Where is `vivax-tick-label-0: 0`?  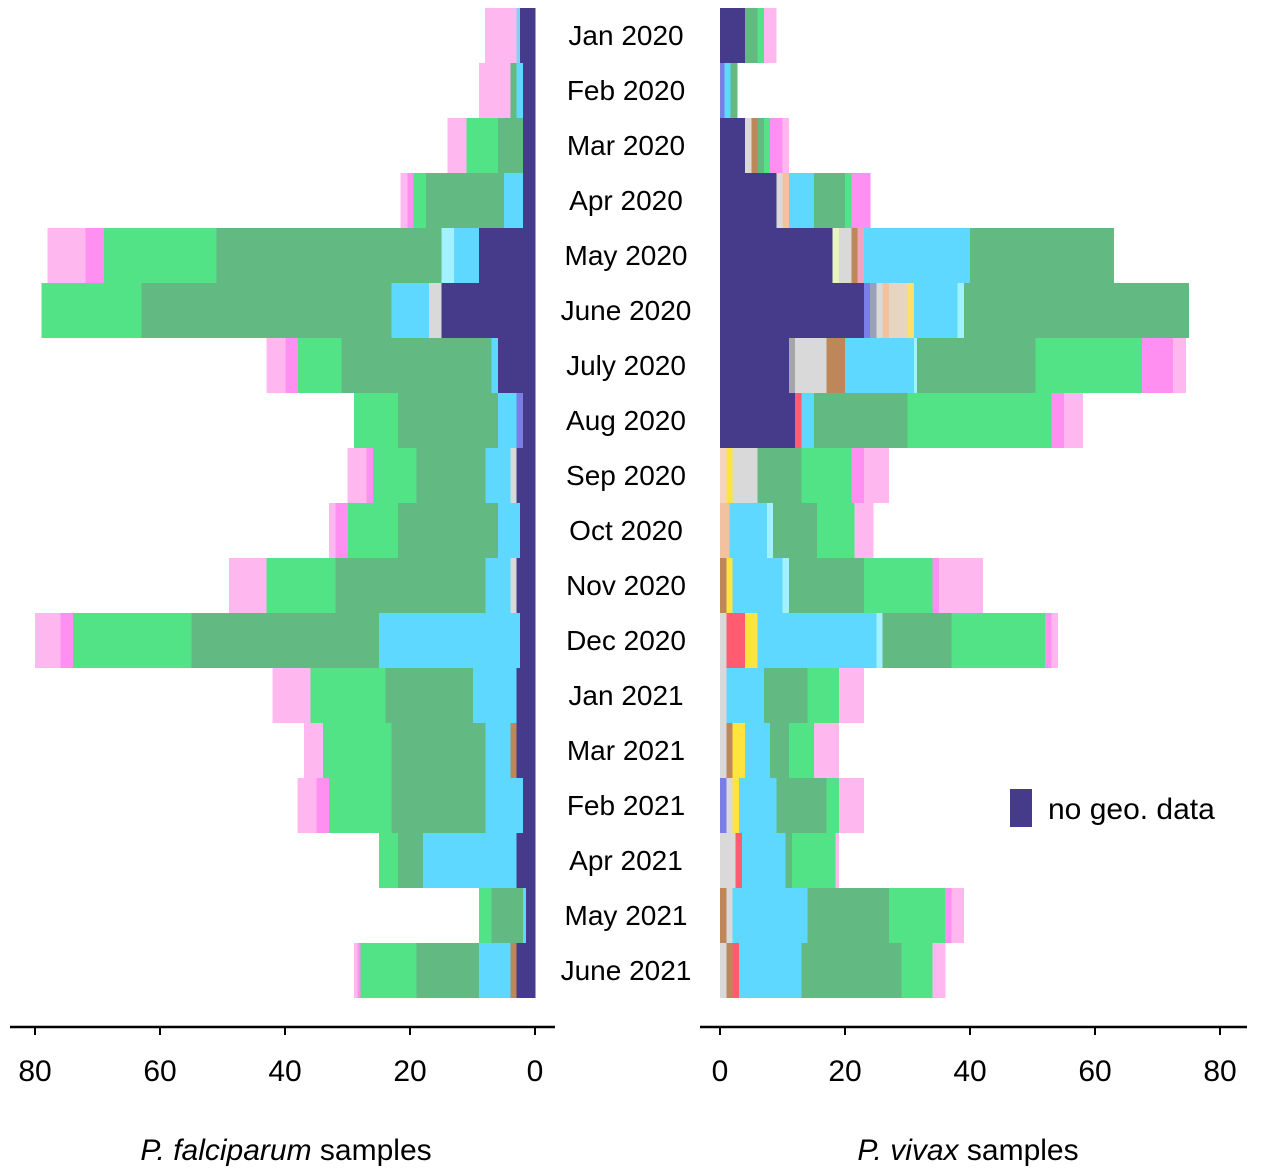 vivax-tick-label-0: 0 is located at coordinates (720, 1071).